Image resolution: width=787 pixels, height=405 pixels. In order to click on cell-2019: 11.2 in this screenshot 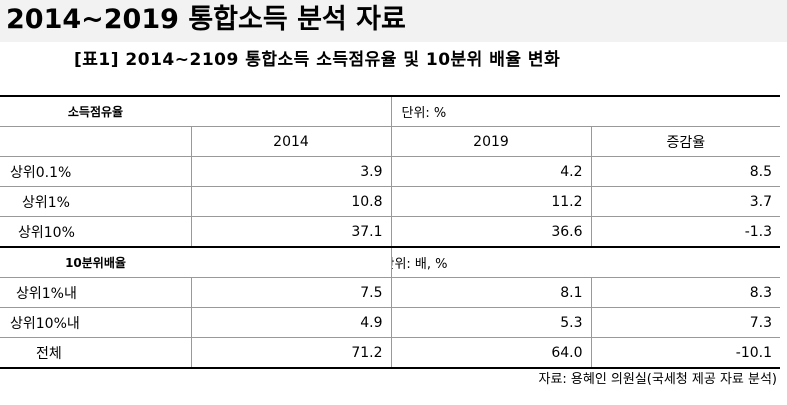, I will do `click(491, 201)`.